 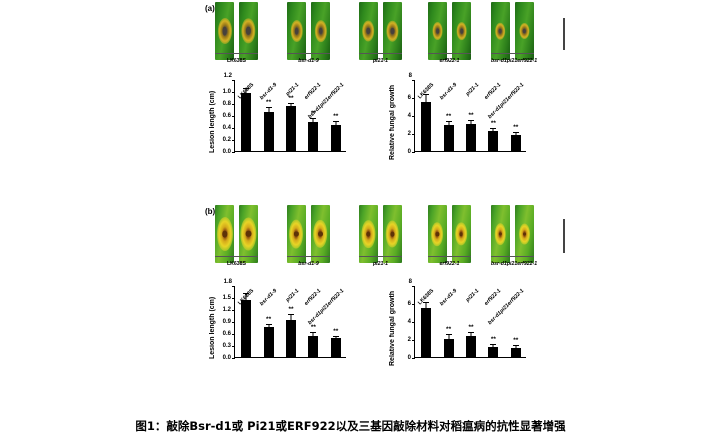 I want to click on leaf-group-label: bsr-d1pi21erf922-1, so click(x=514, y=61).